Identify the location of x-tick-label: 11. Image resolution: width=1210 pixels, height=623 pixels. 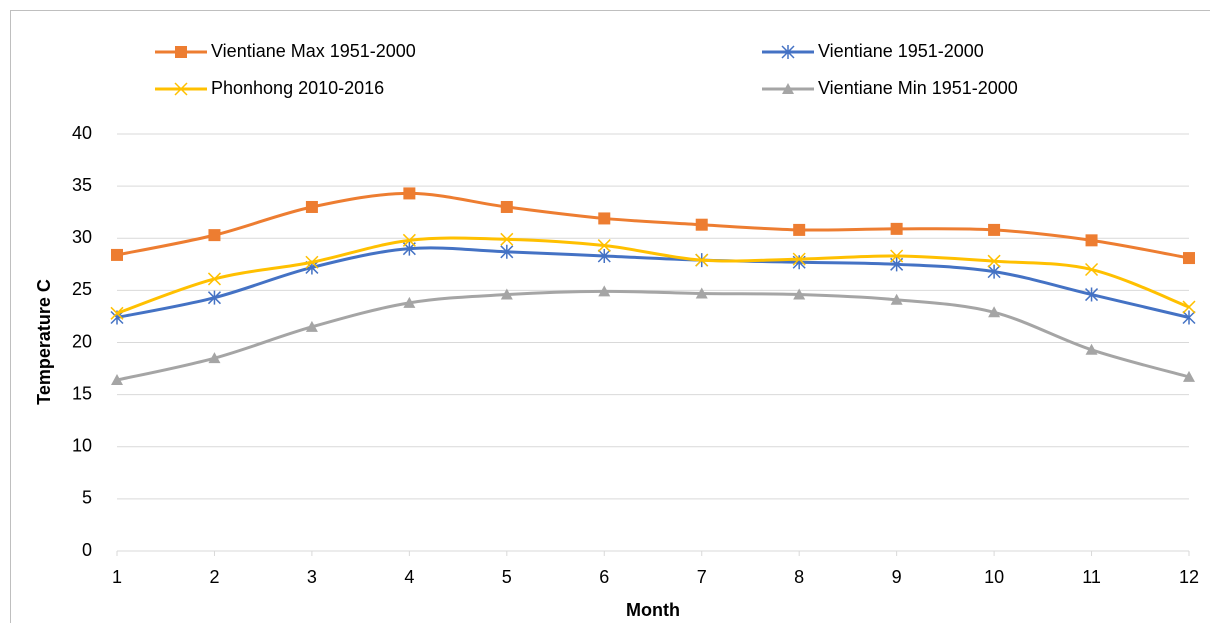
(1091, 577).